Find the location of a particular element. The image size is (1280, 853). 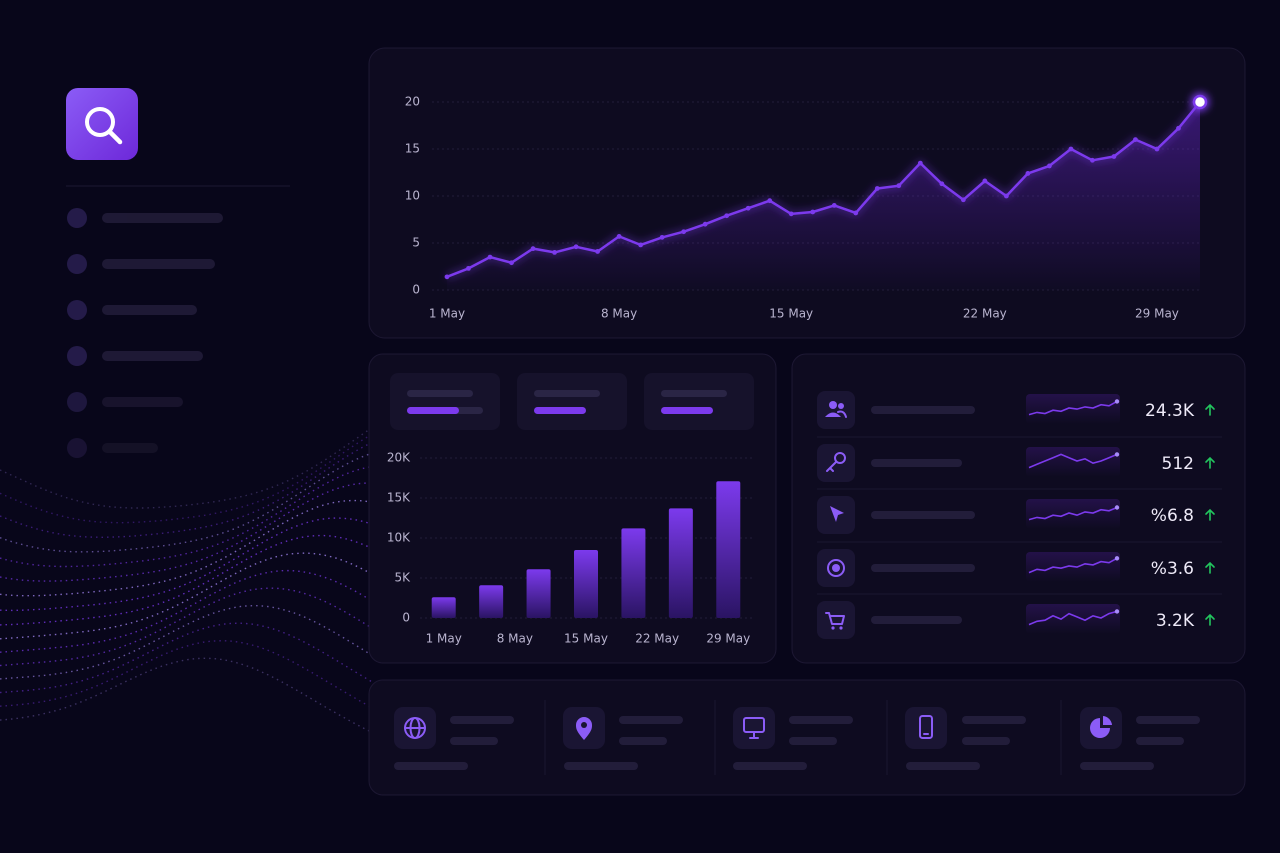

sidebar is located at coordinates (178, 273).